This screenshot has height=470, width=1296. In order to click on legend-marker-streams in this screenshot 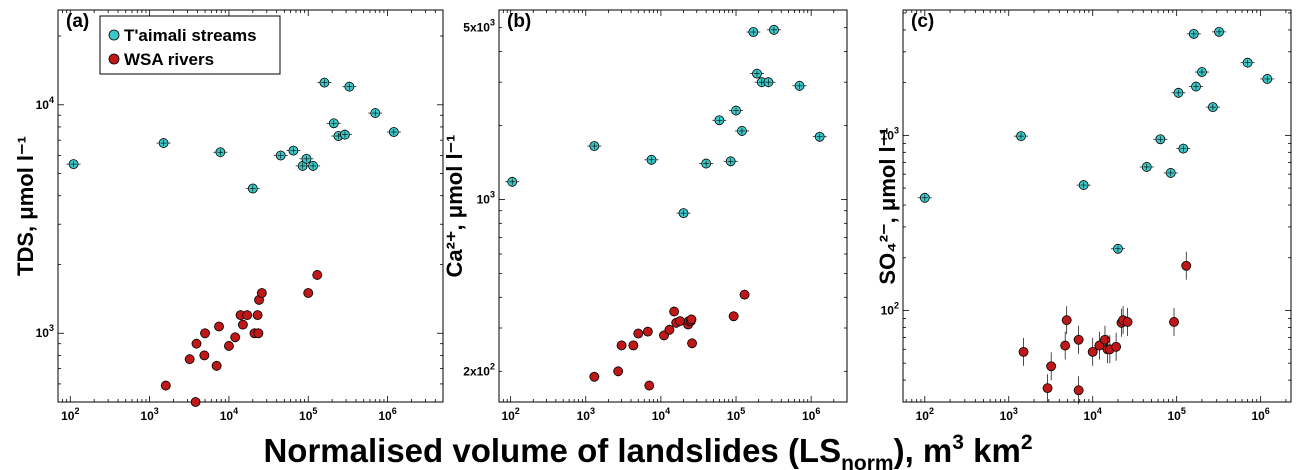, I will do `click(114, 35)`.